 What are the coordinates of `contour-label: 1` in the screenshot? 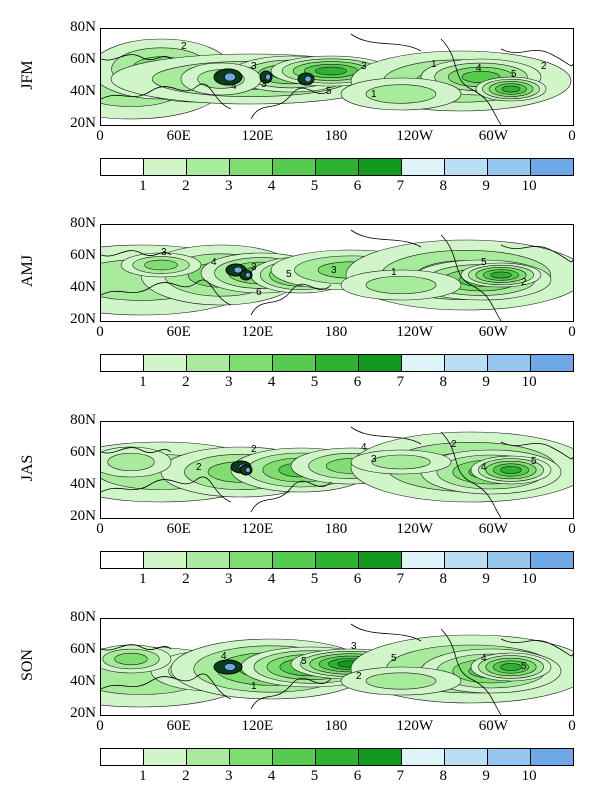 It's located at (434, 64).